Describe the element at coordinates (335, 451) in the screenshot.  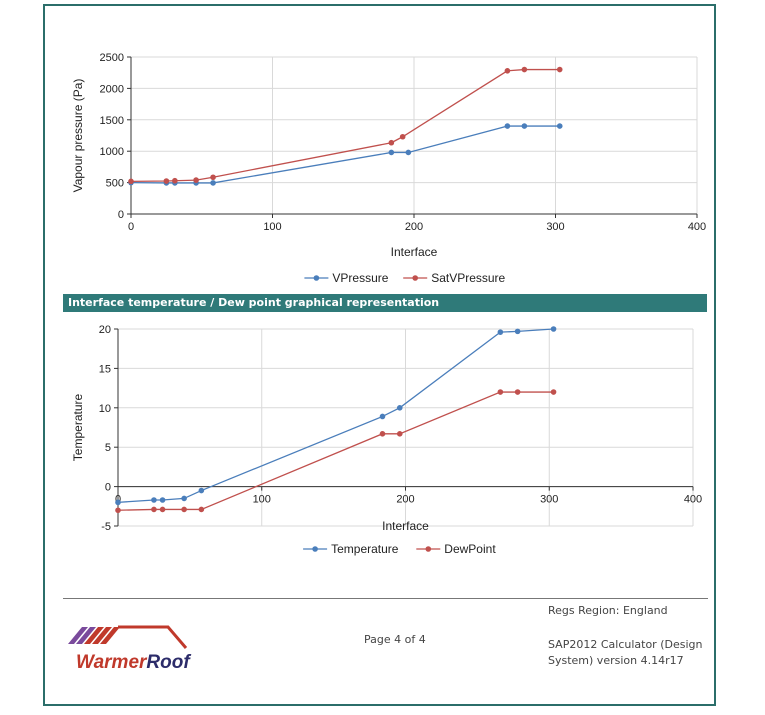
I see `series-line-dewpoint` at that location.